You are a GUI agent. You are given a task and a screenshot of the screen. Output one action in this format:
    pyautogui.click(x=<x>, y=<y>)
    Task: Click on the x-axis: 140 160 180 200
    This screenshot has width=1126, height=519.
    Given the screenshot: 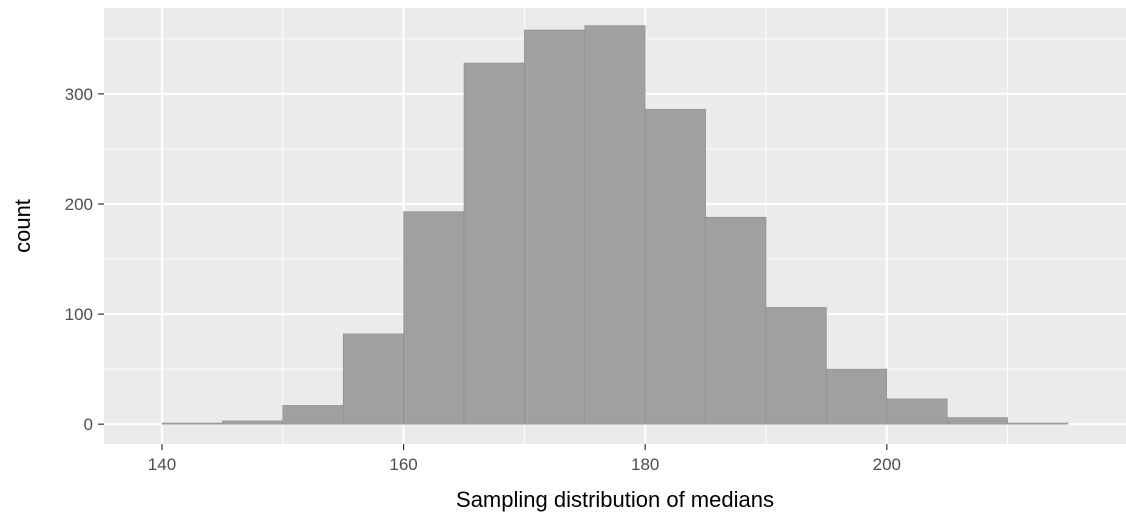 What is the action you would take?
    pyautogui.click(x=524, y=459)
    